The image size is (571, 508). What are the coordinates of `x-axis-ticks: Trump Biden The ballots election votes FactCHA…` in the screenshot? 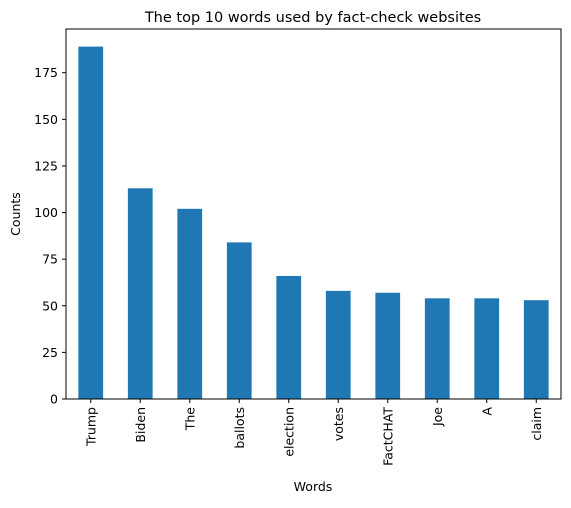 It's located at (313, 432).